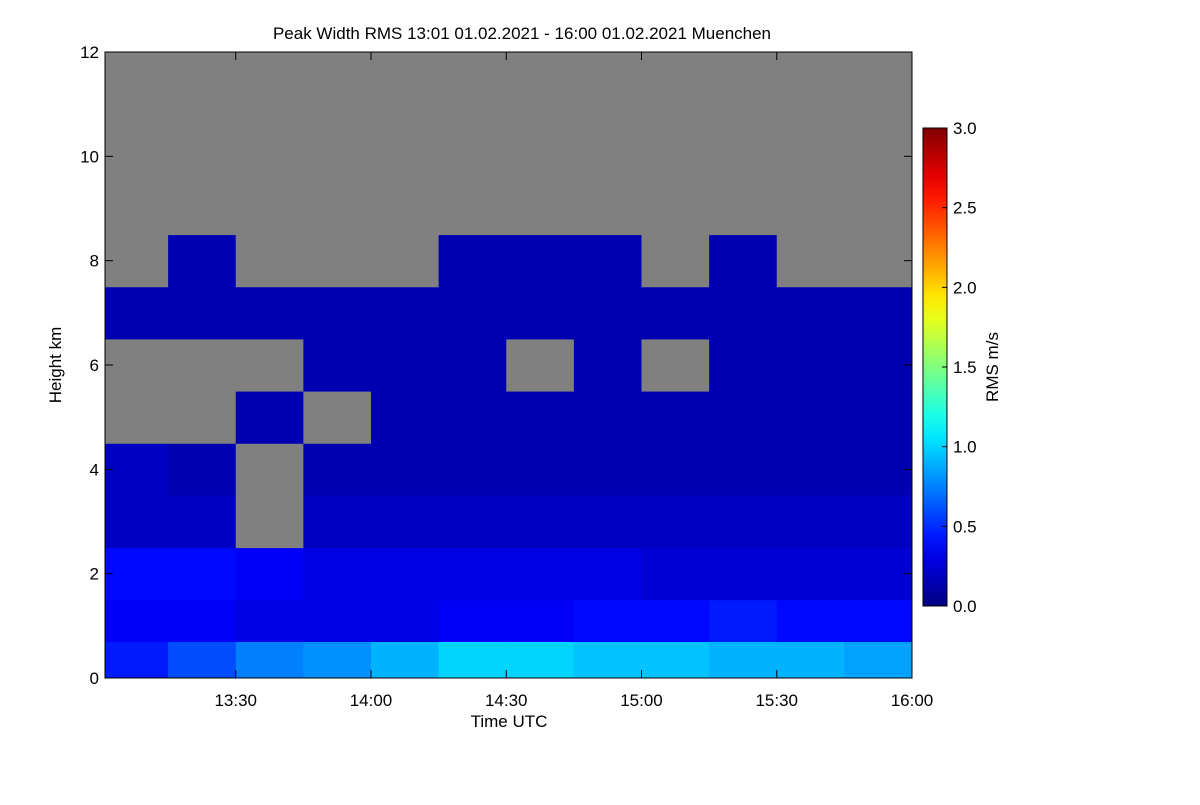 The image size is (1200, 805). I want to click on x-tick-label: 14:00, so click(371, 700).